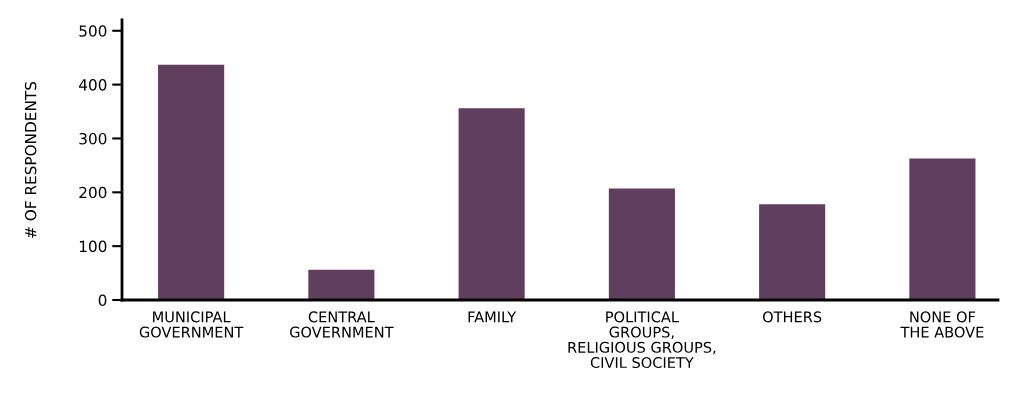 This screenshot has height=408, width=1015. What do you see at coordinates (342, 324) in the screenshot?
I see `x-tick-label: CENTRAL GOVERNMENT` at bounding box center [342, 324].